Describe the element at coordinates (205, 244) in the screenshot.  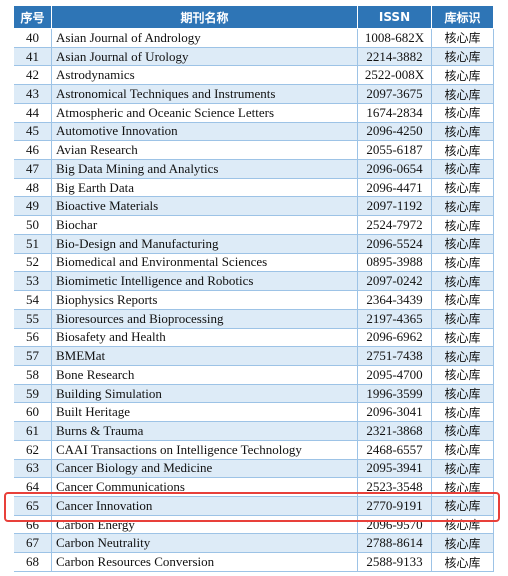
I see `journal-name: Bio-Design and Manufacturing` at that location.